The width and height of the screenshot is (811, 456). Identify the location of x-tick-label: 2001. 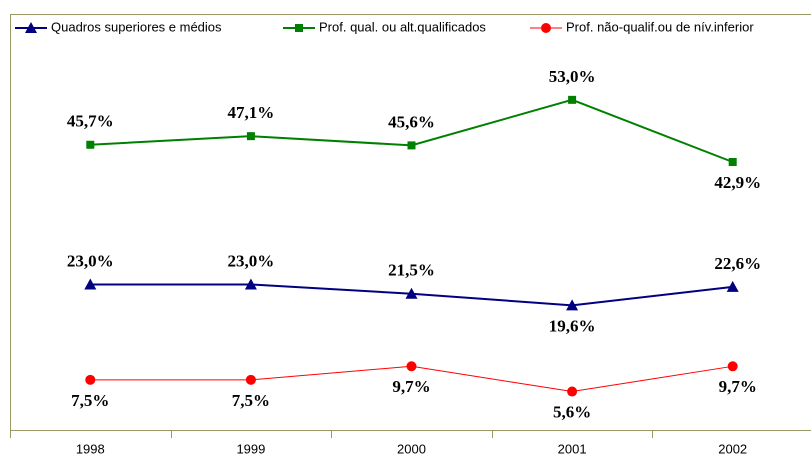
(572, 448).